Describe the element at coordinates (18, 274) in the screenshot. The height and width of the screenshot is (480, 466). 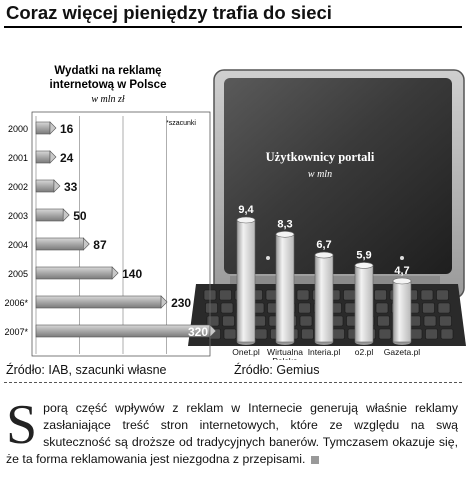
I see `year-label: 2005` at that location.